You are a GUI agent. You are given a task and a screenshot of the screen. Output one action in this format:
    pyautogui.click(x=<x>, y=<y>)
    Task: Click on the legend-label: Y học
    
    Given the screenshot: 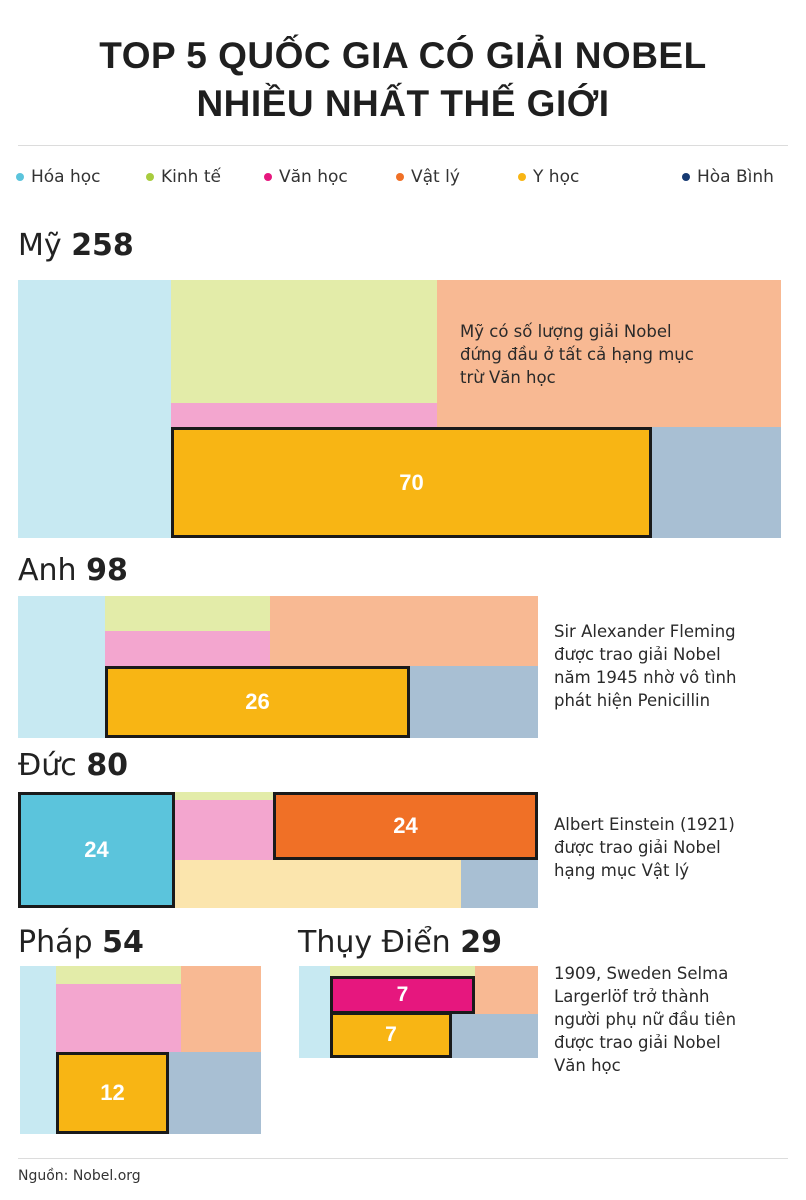 What is the action you would take?
    pyautogui.click(x=556, y=177)
    